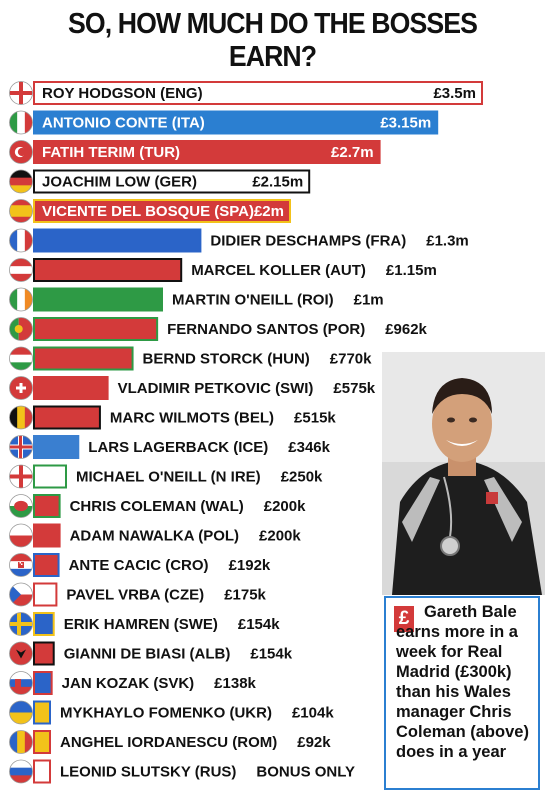 This screenshot has width=545, height=797. I want to click on flag-hun-icon, so click(21, 358).